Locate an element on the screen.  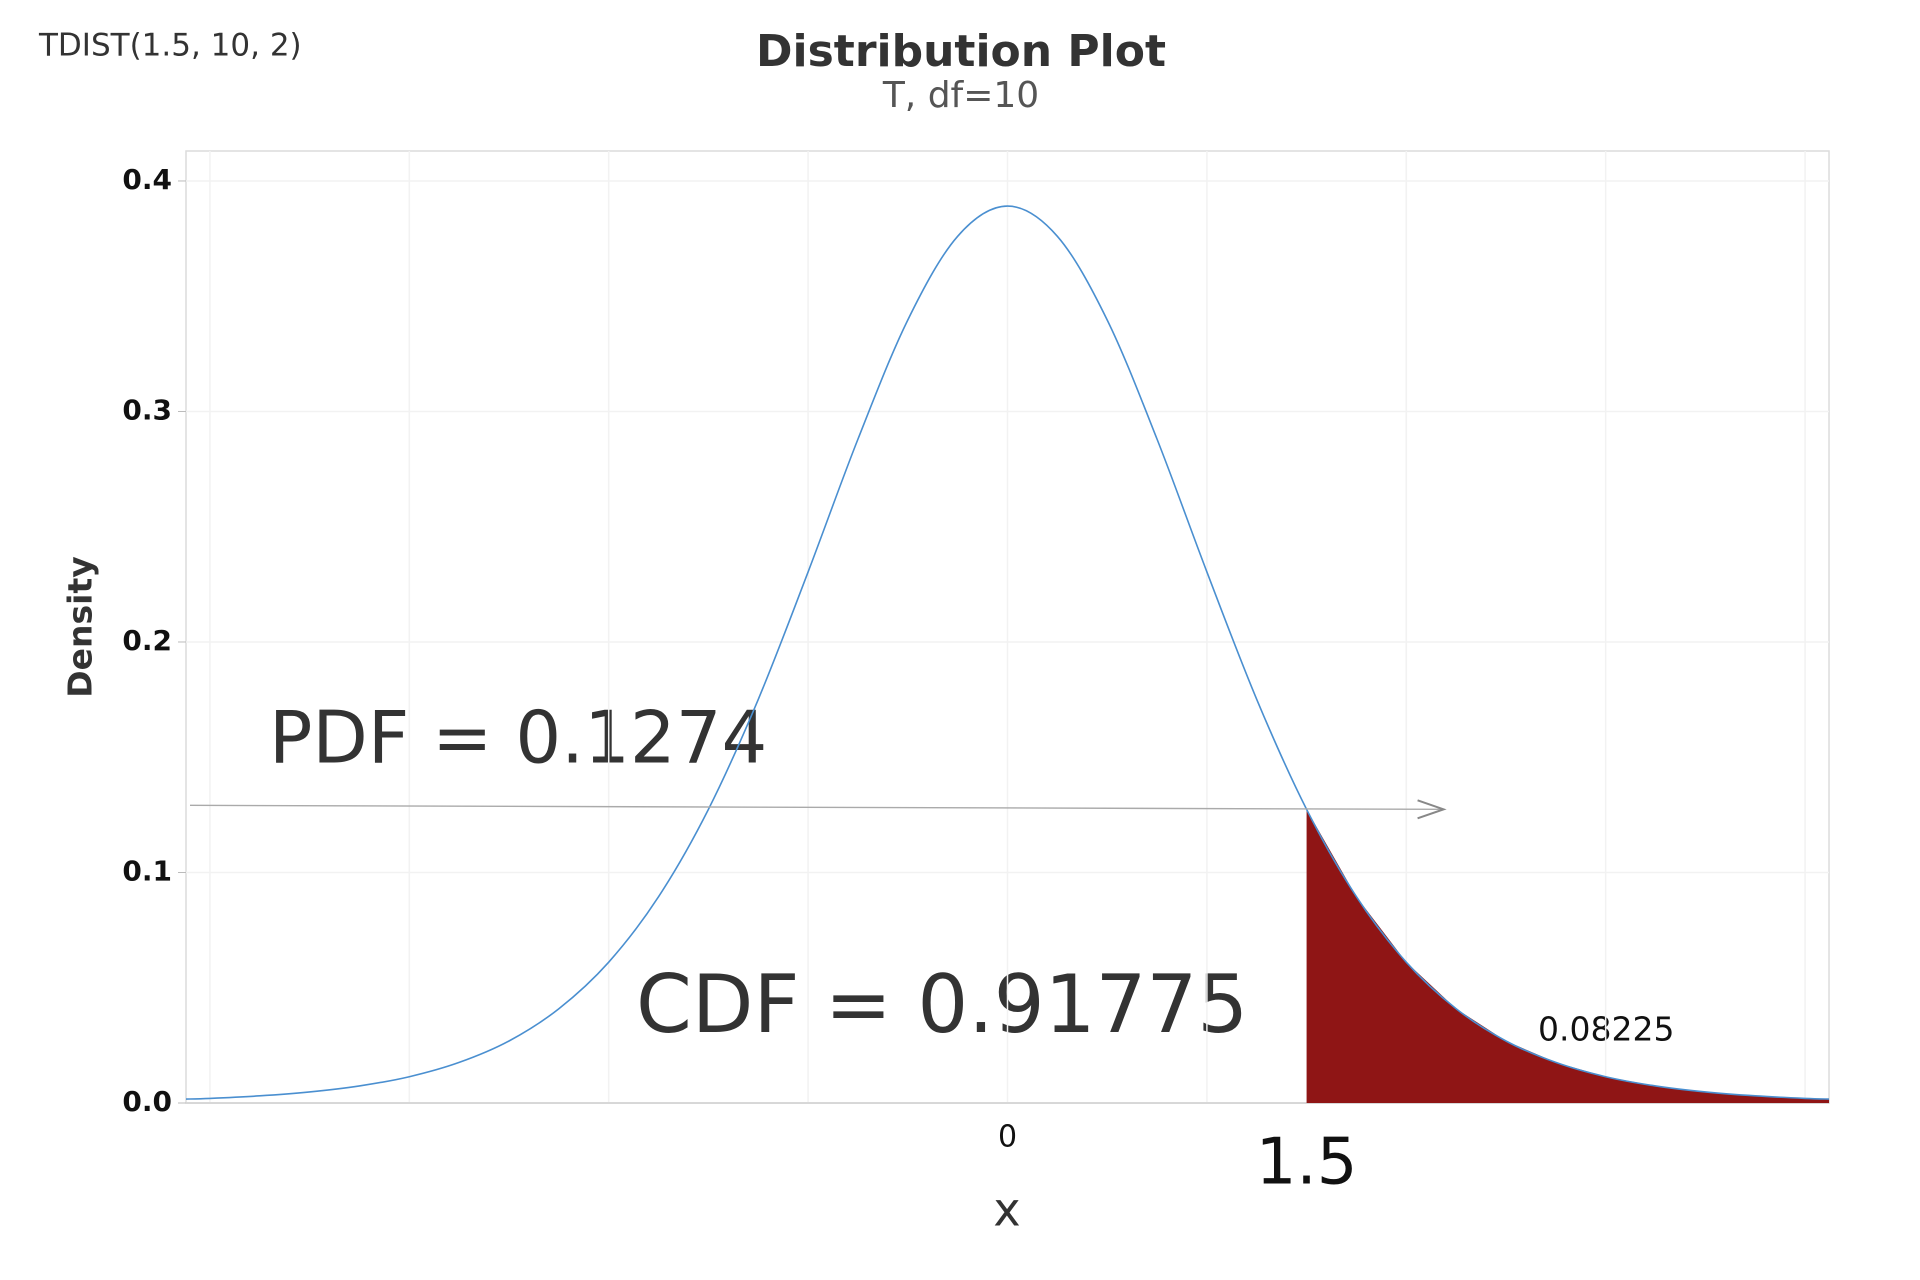
chart-title: Distribution Plot is located at coordinates (961, 51).